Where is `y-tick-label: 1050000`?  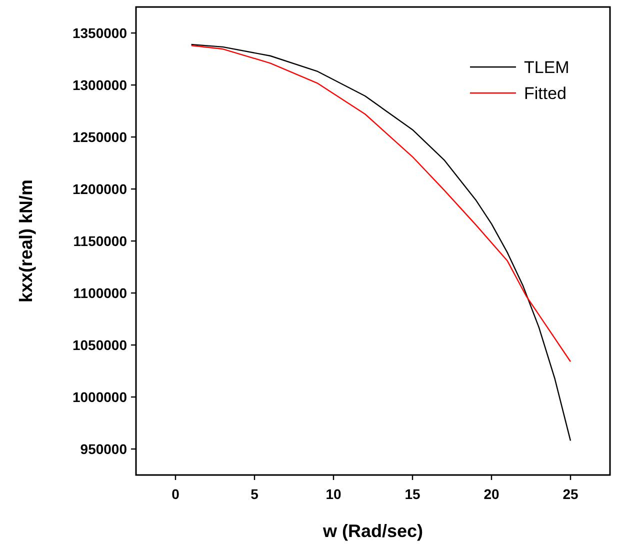
y-tick-label: 1050000 is located at coordinates (100, 345).